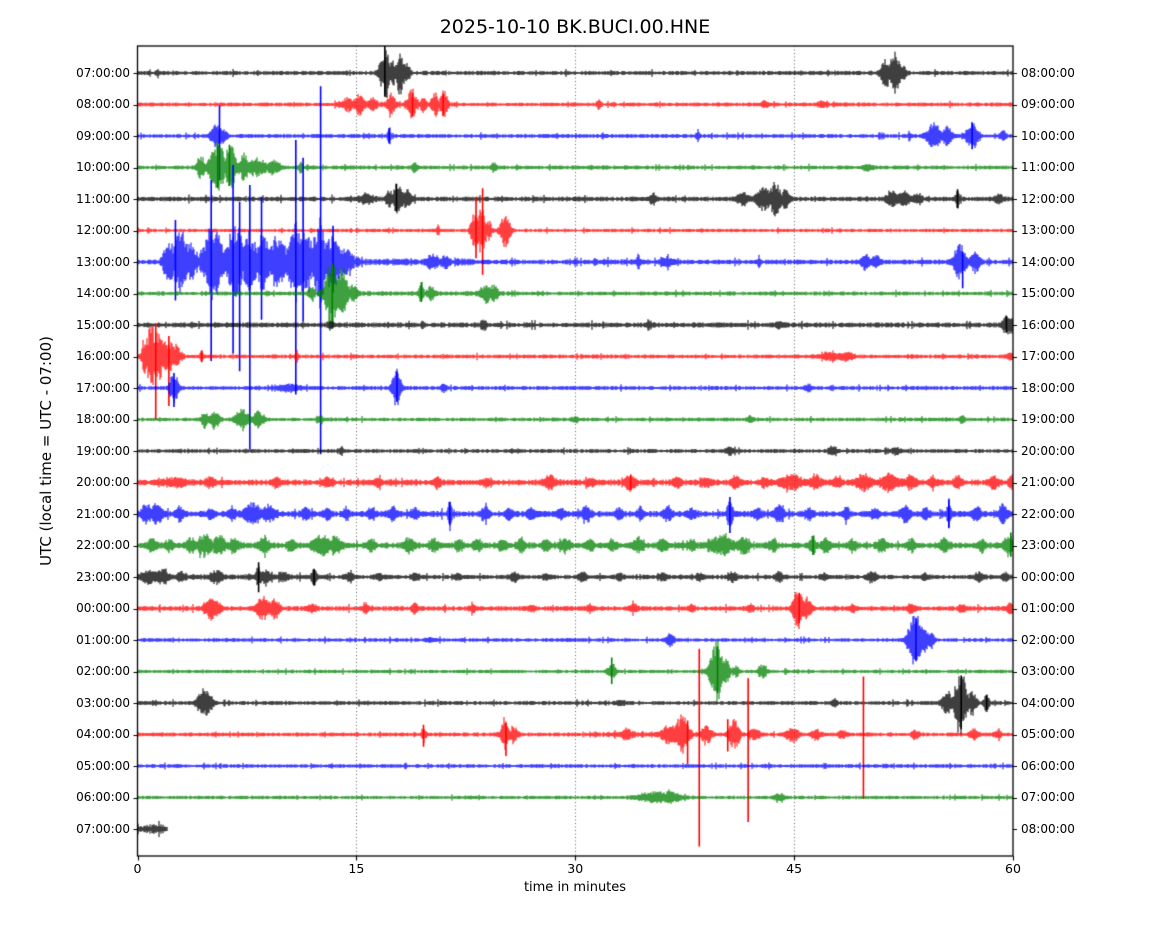  What do you see at coordinates (103, 765) in the screenshot?
I see `utc-tick-label: 05:00:00` at bounding box center [103, 765].